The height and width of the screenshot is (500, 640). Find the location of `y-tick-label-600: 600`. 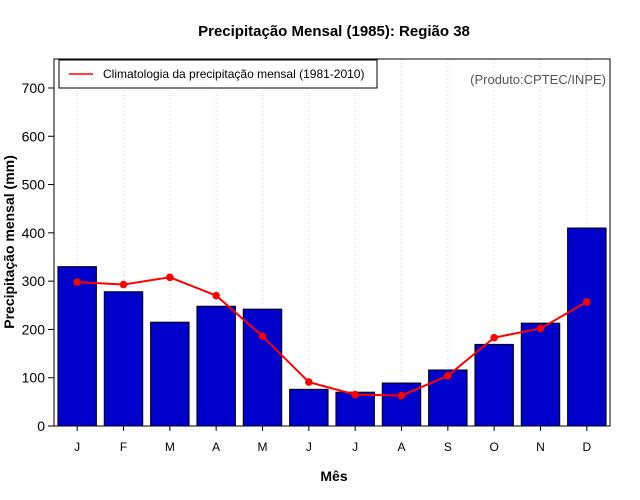

y-tick-label-600: 600 is located at coordinates (34, 136).